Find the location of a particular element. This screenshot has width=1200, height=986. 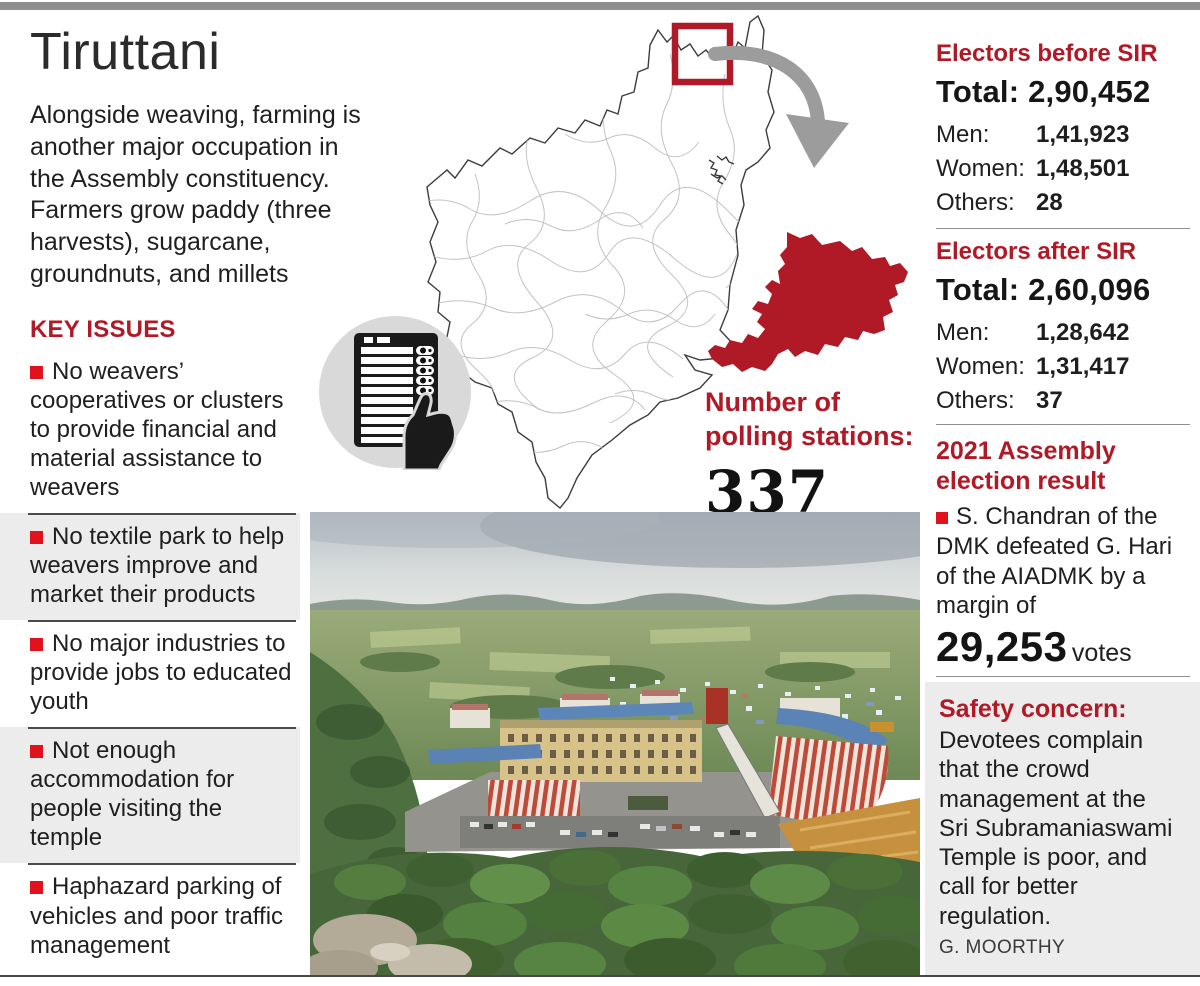

rocks is located at coordinates (391, 945).